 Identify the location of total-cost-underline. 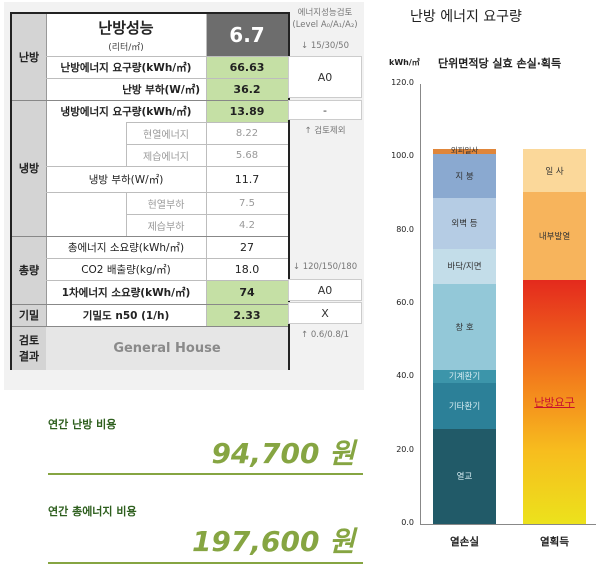
(205, 563).